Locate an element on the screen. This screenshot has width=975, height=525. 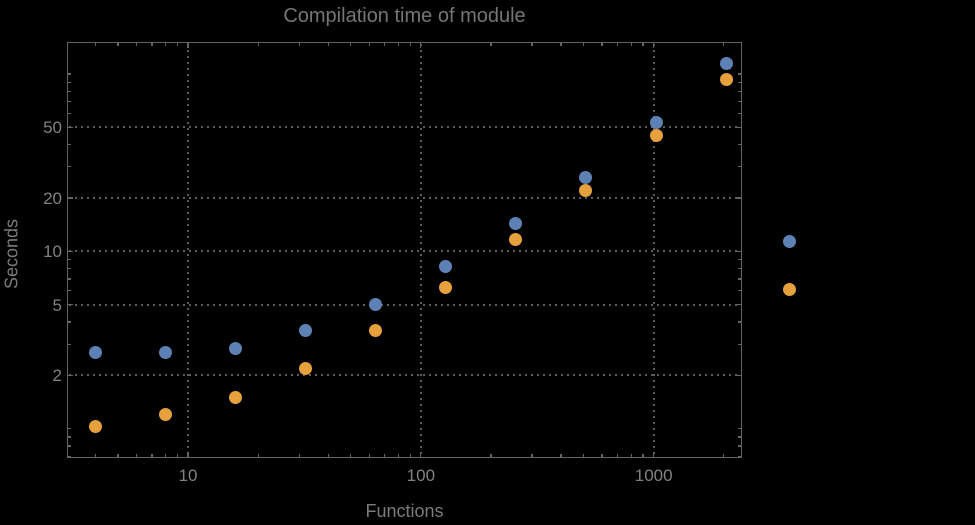
legend-marker-blue is located at coordinates (789, 241).